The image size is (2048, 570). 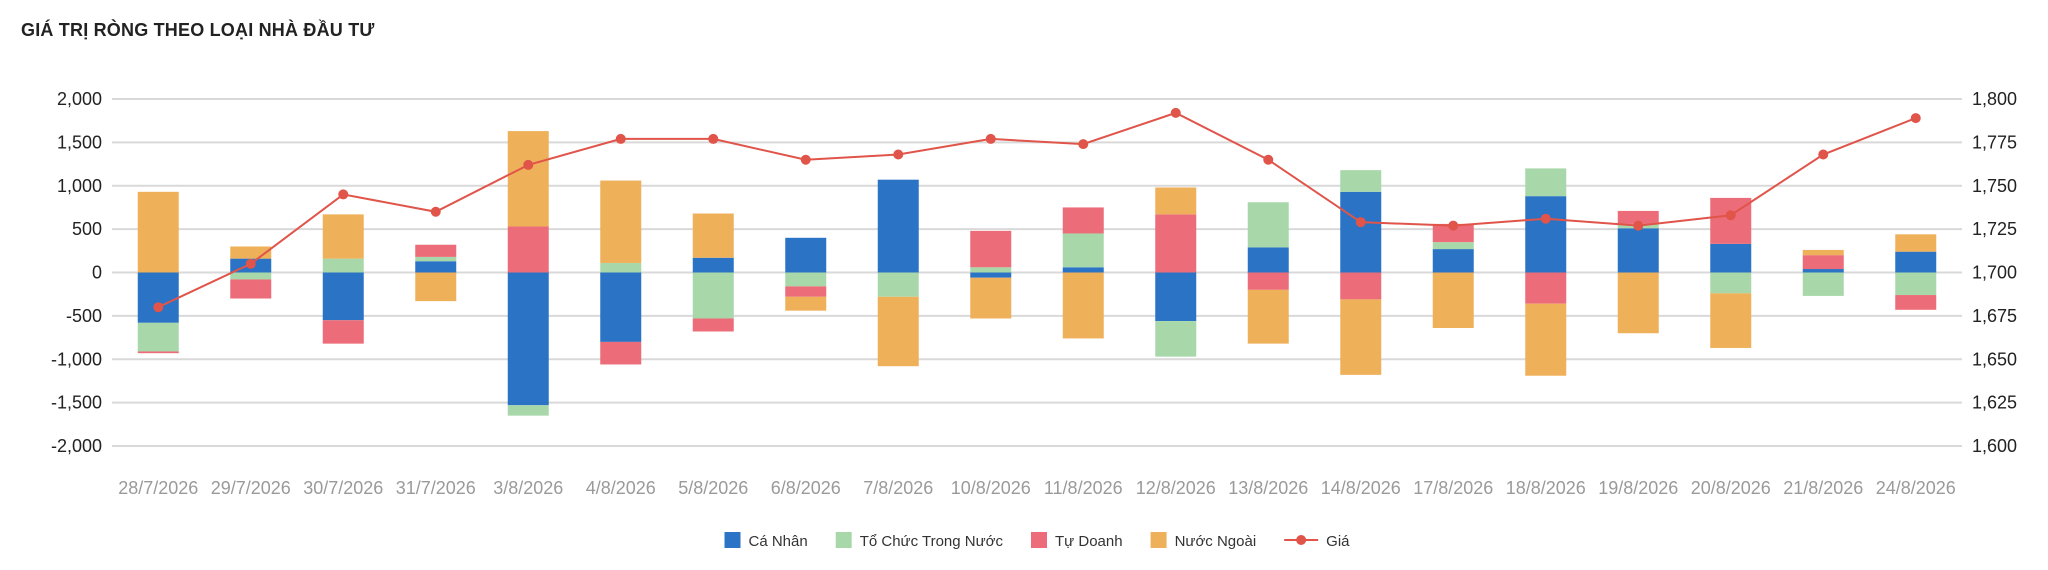 I want to click on x-tick-label: 6/8/2026, so click(x=806, y=488).